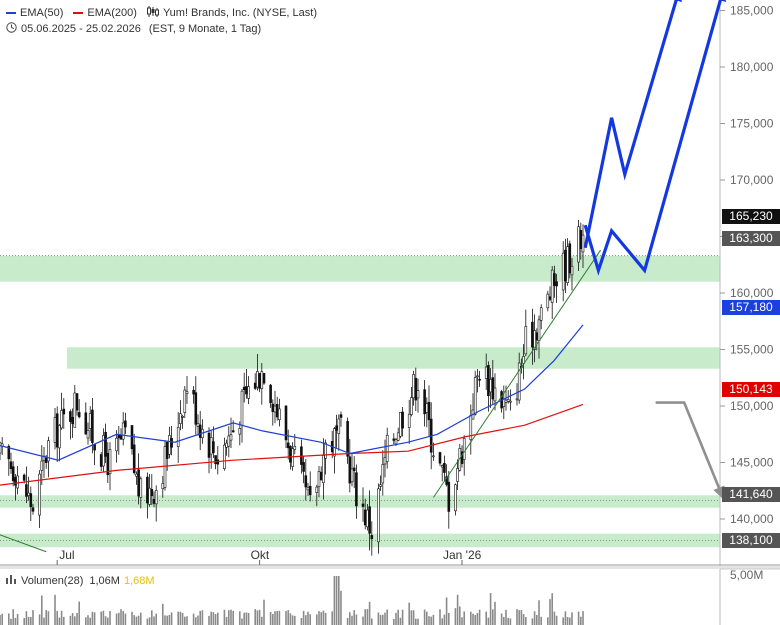 This screenshot has width=780, height=625. I want to click on x-tick-label: Okt, so click(260, 555).